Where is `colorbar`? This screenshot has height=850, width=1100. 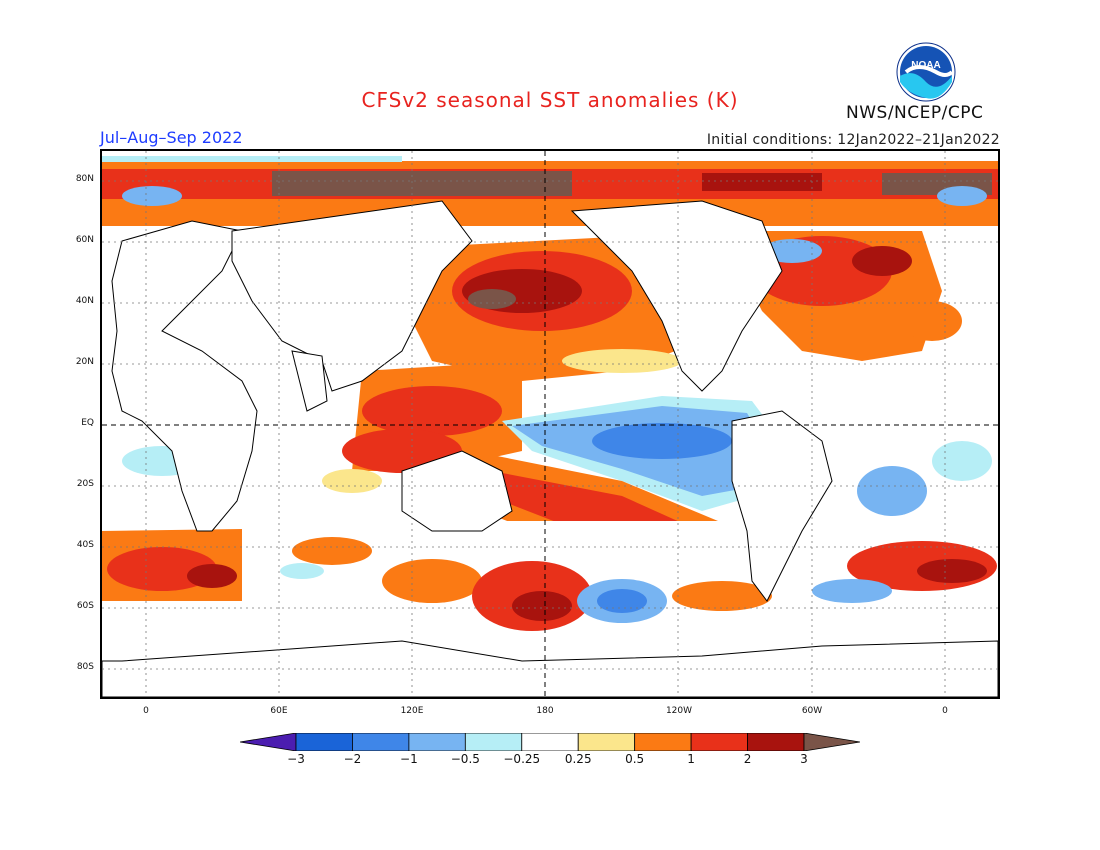 colorbar is located at coordinates (550, 742).